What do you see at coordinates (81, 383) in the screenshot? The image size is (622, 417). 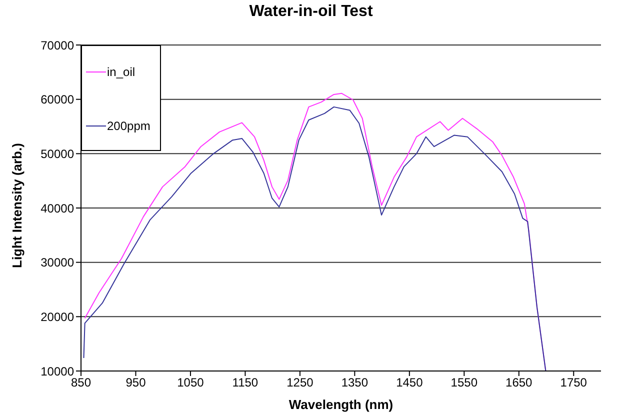 I see `x-tick-label: 850` at bounding box center [81, 383].